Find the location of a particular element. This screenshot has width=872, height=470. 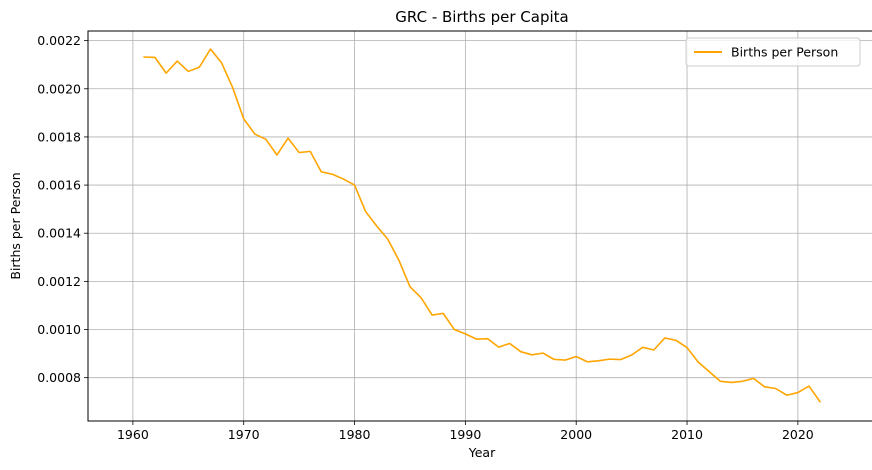

x-tick-label: 1990 is located at coordinates (465, 434).